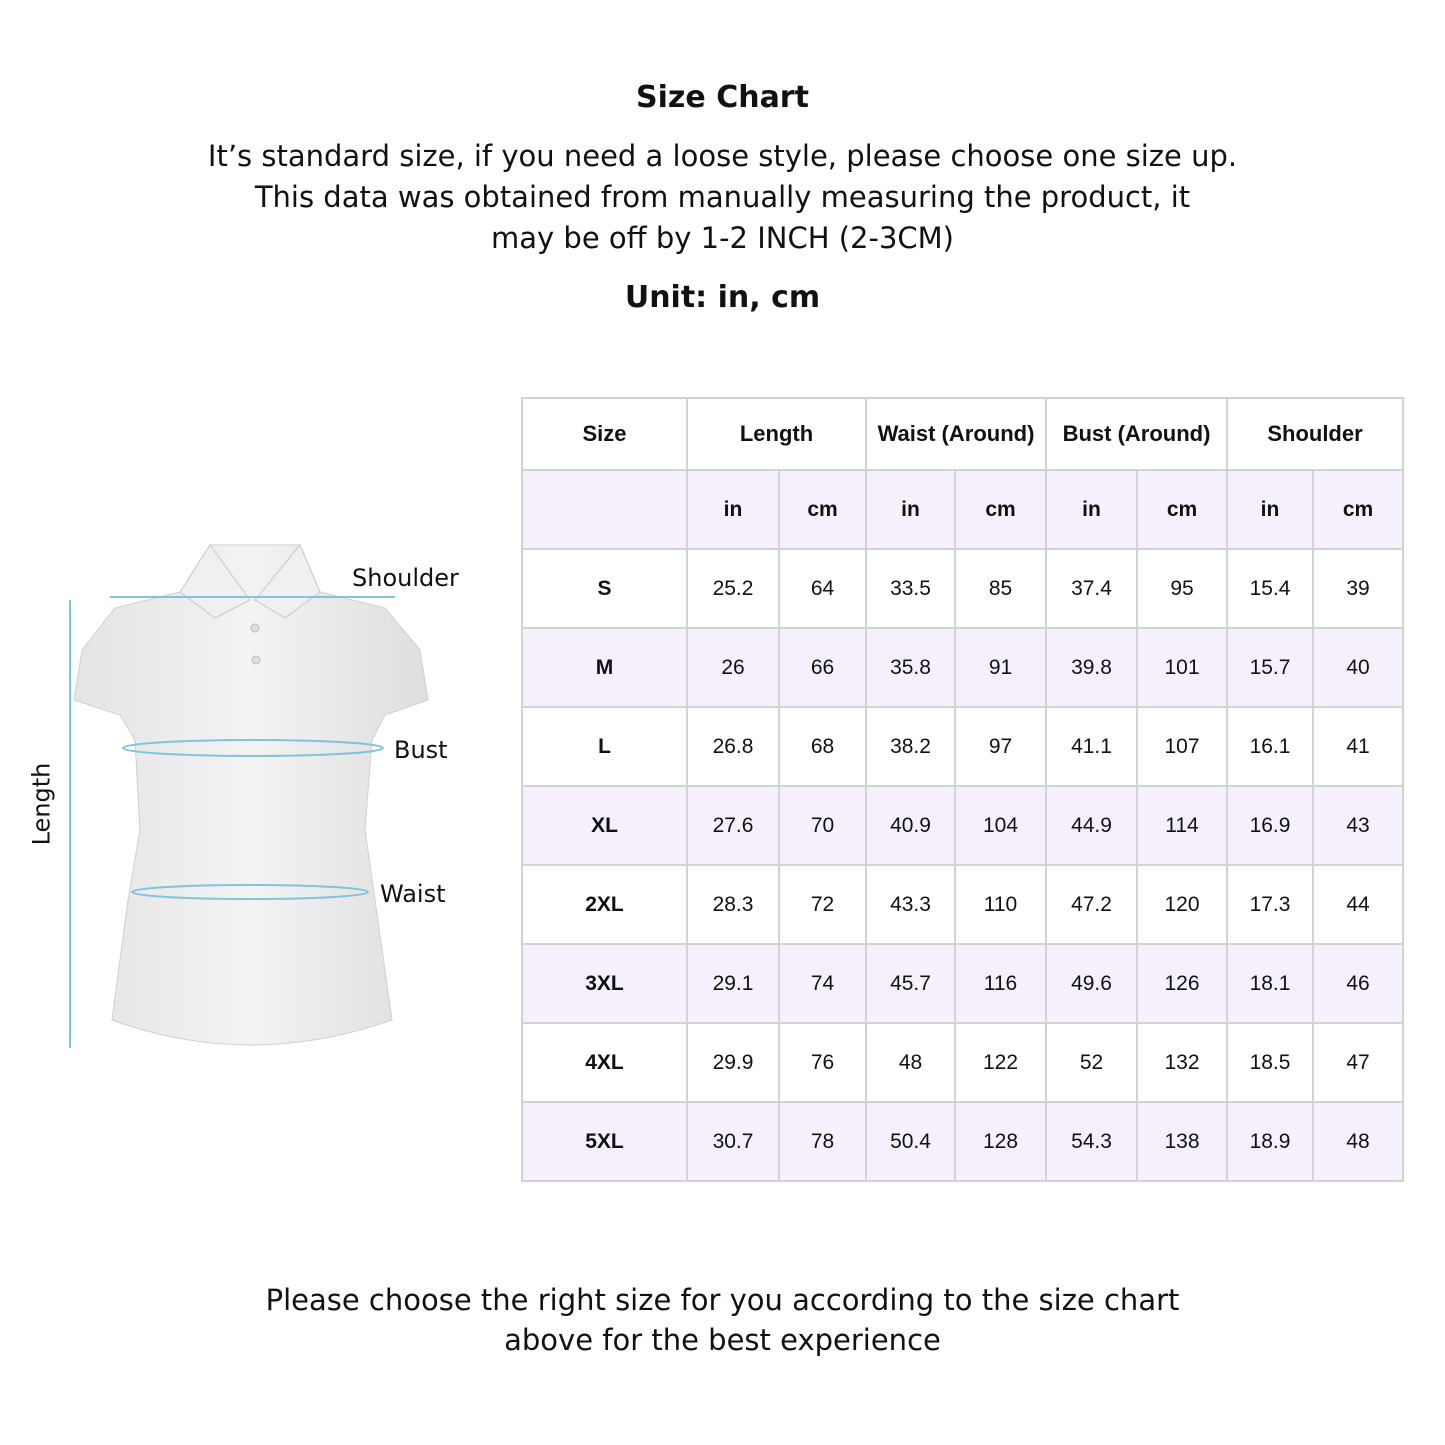  I want to click on value-cell: 41, so click(1358, 746).